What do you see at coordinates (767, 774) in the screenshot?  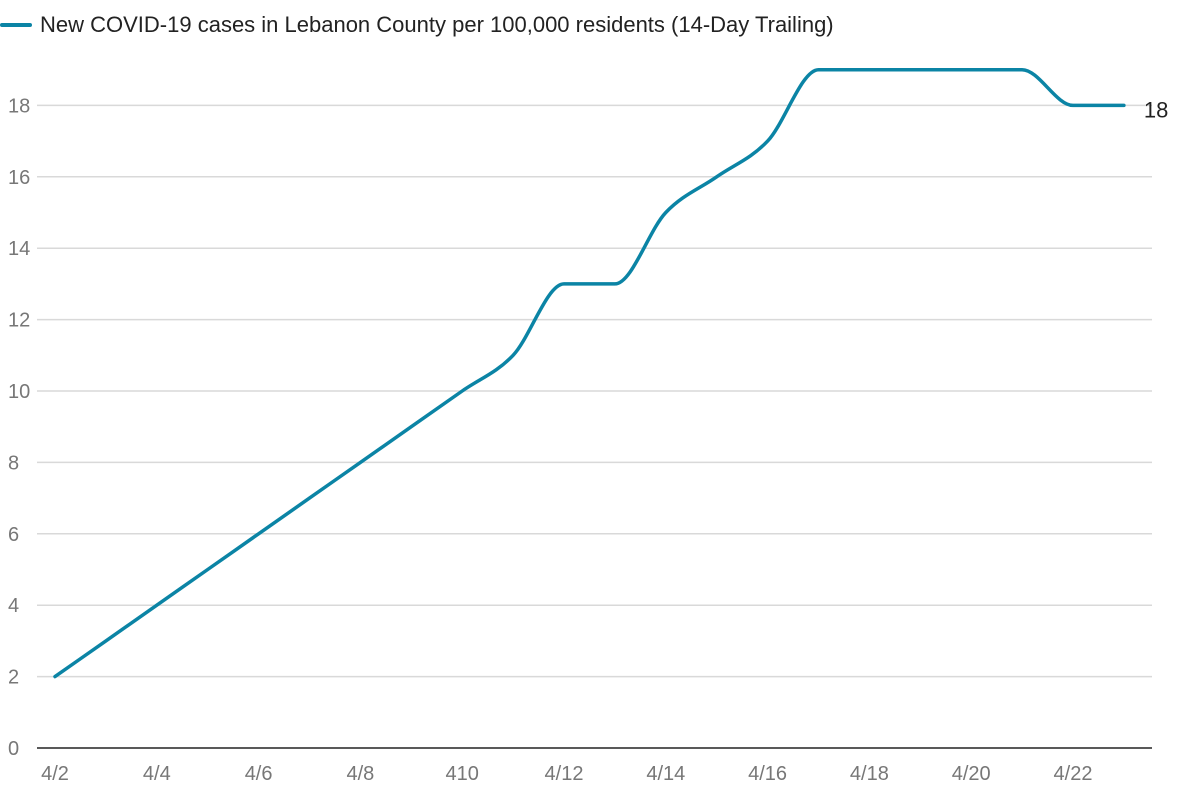 I see `x-tick-label: 4/16` at bounding box center [767, 774].